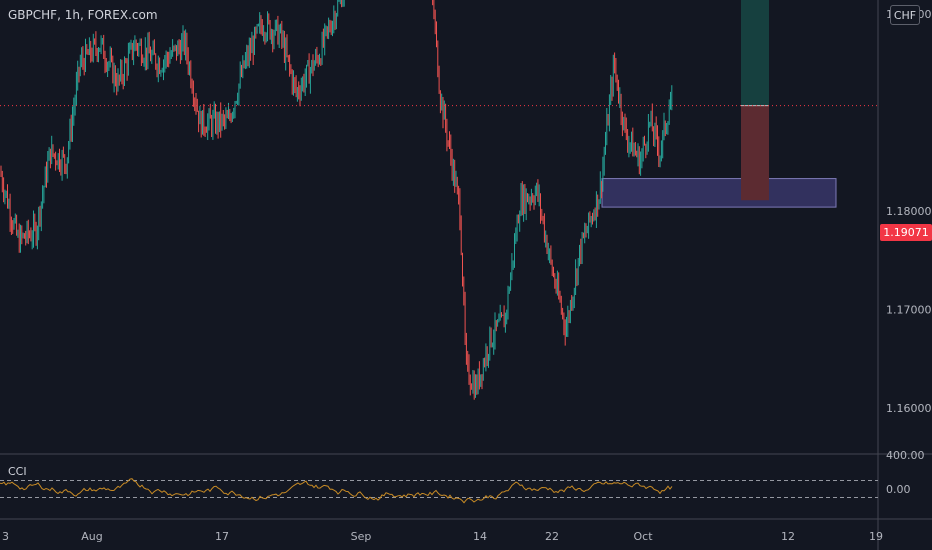 This screenshot has width=932, height=550. Describe the element at coordinates (906, 232) in the screenshot. I see `last-price-tag: 1.19071` at that location.